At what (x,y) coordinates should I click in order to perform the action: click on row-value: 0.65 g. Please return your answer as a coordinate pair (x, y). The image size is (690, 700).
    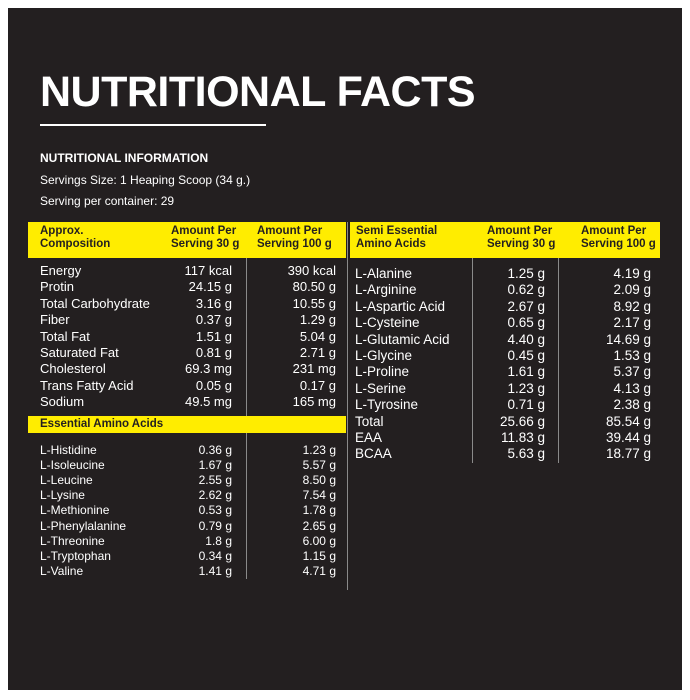
    Looking at the image, I should click on (526, 323).